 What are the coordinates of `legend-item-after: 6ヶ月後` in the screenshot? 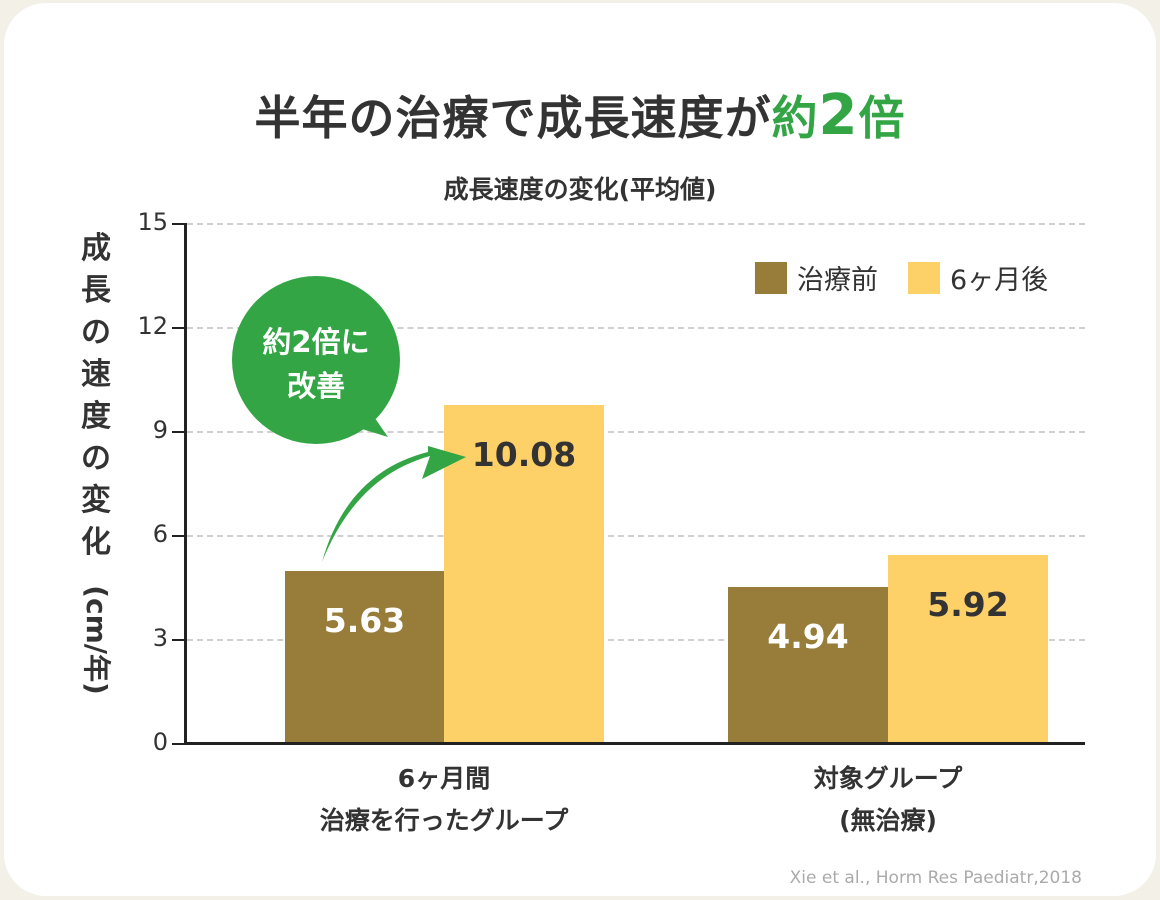 It's located at (978, 277).